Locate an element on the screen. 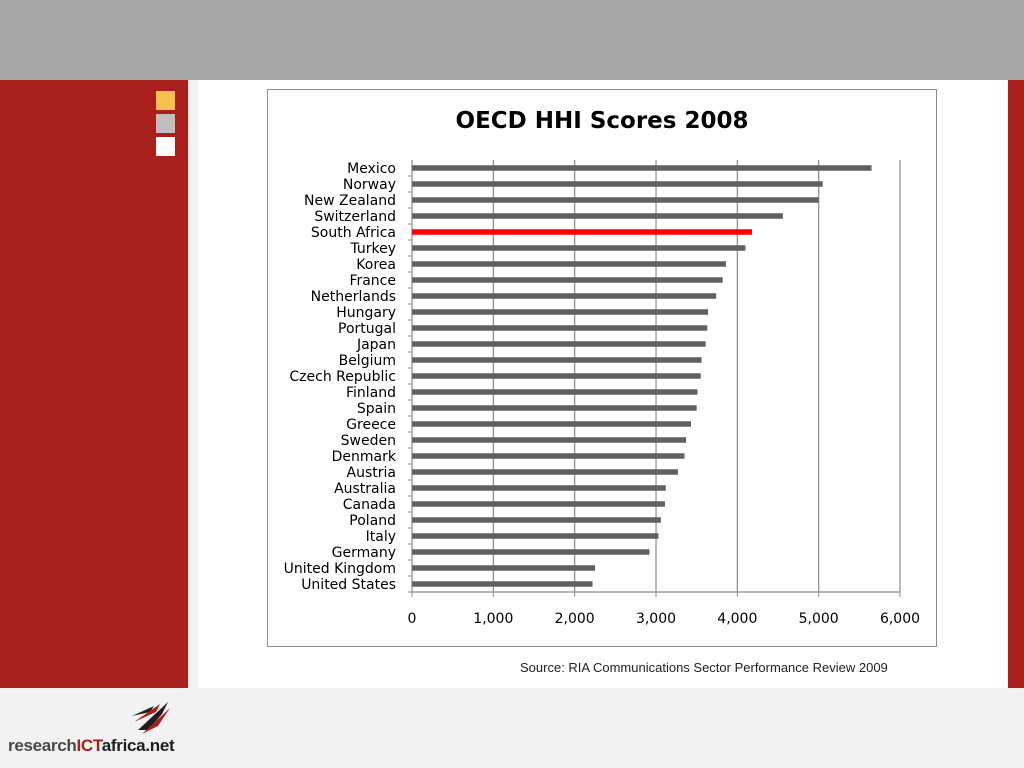  category-label: Australia is located at coordinates (365, 489).